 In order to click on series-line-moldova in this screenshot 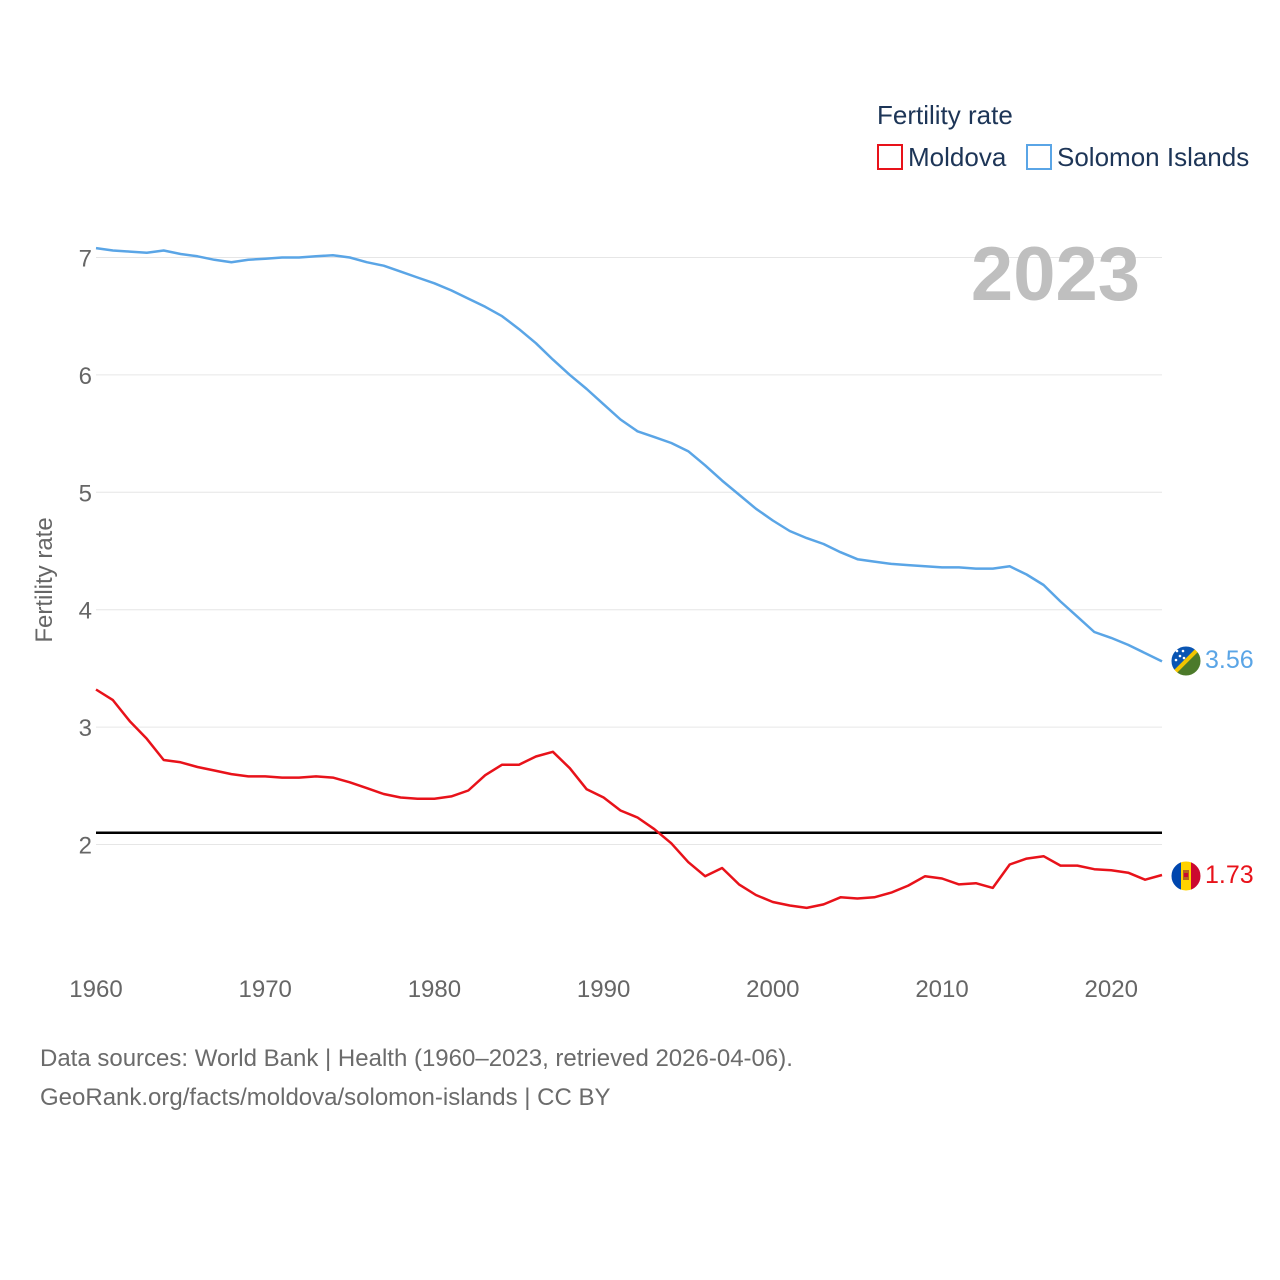, I will do `click(629, 799)`.